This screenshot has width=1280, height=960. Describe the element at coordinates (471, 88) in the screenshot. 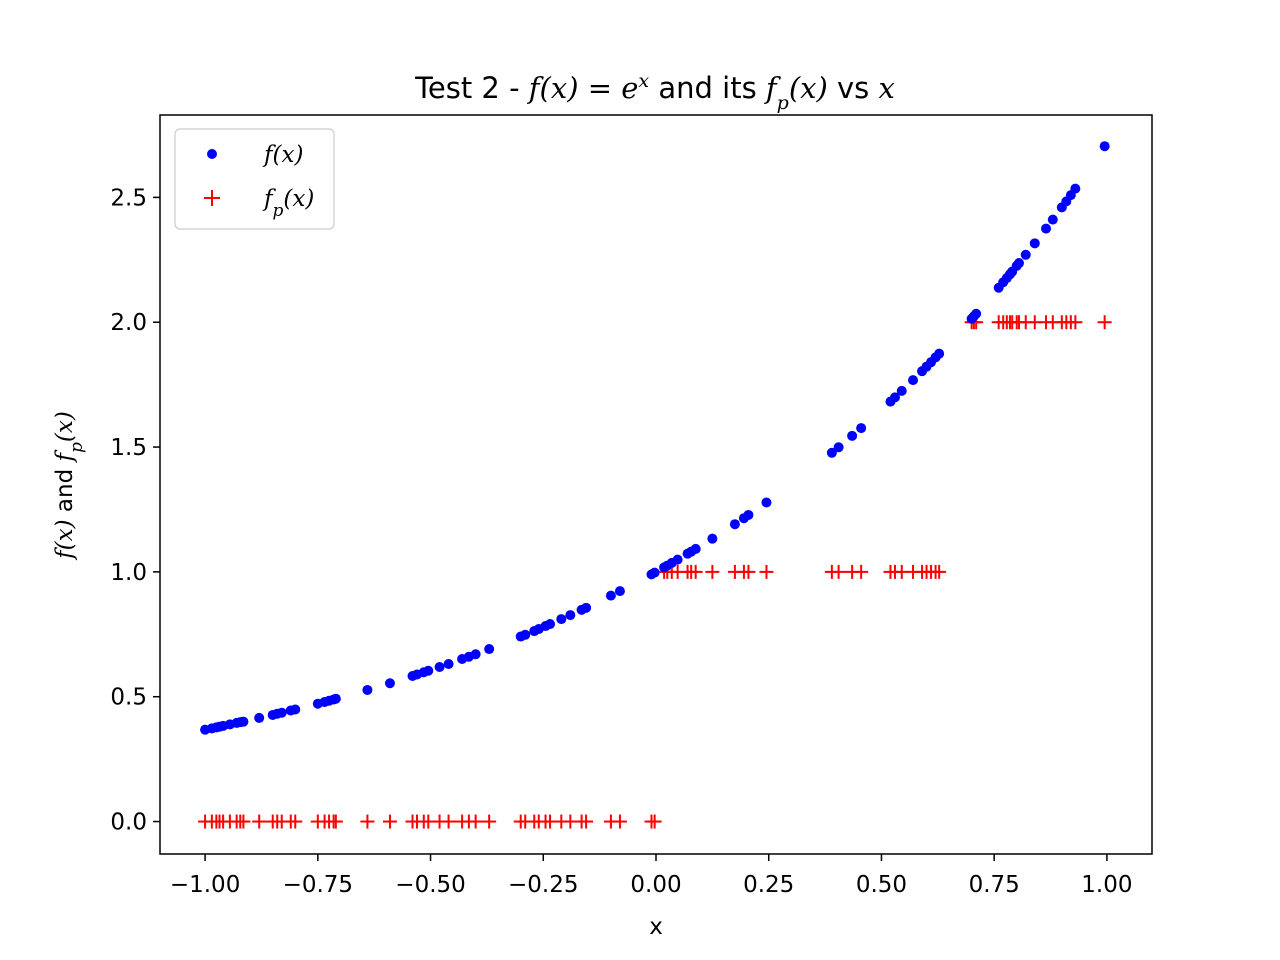

I see `title-prefix: Test 2 -` at that location.